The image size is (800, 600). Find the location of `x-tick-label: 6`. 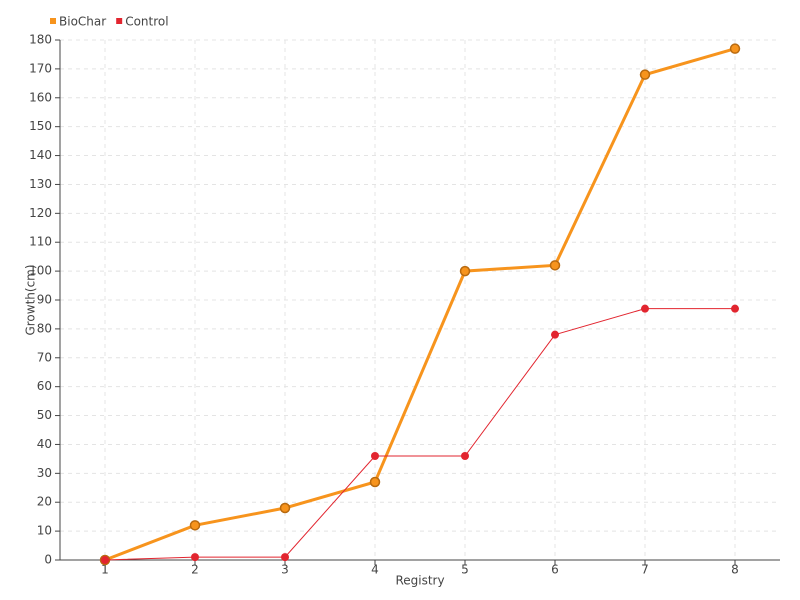

x-tick-label: 6 is located at coordinates (555, 570).